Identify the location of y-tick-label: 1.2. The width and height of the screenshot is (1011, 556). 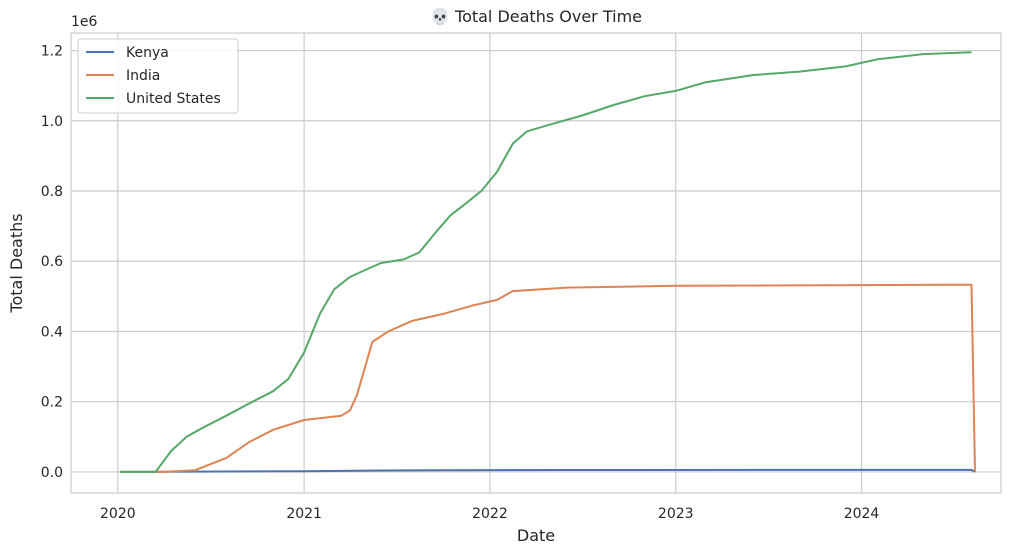
(52, 52).